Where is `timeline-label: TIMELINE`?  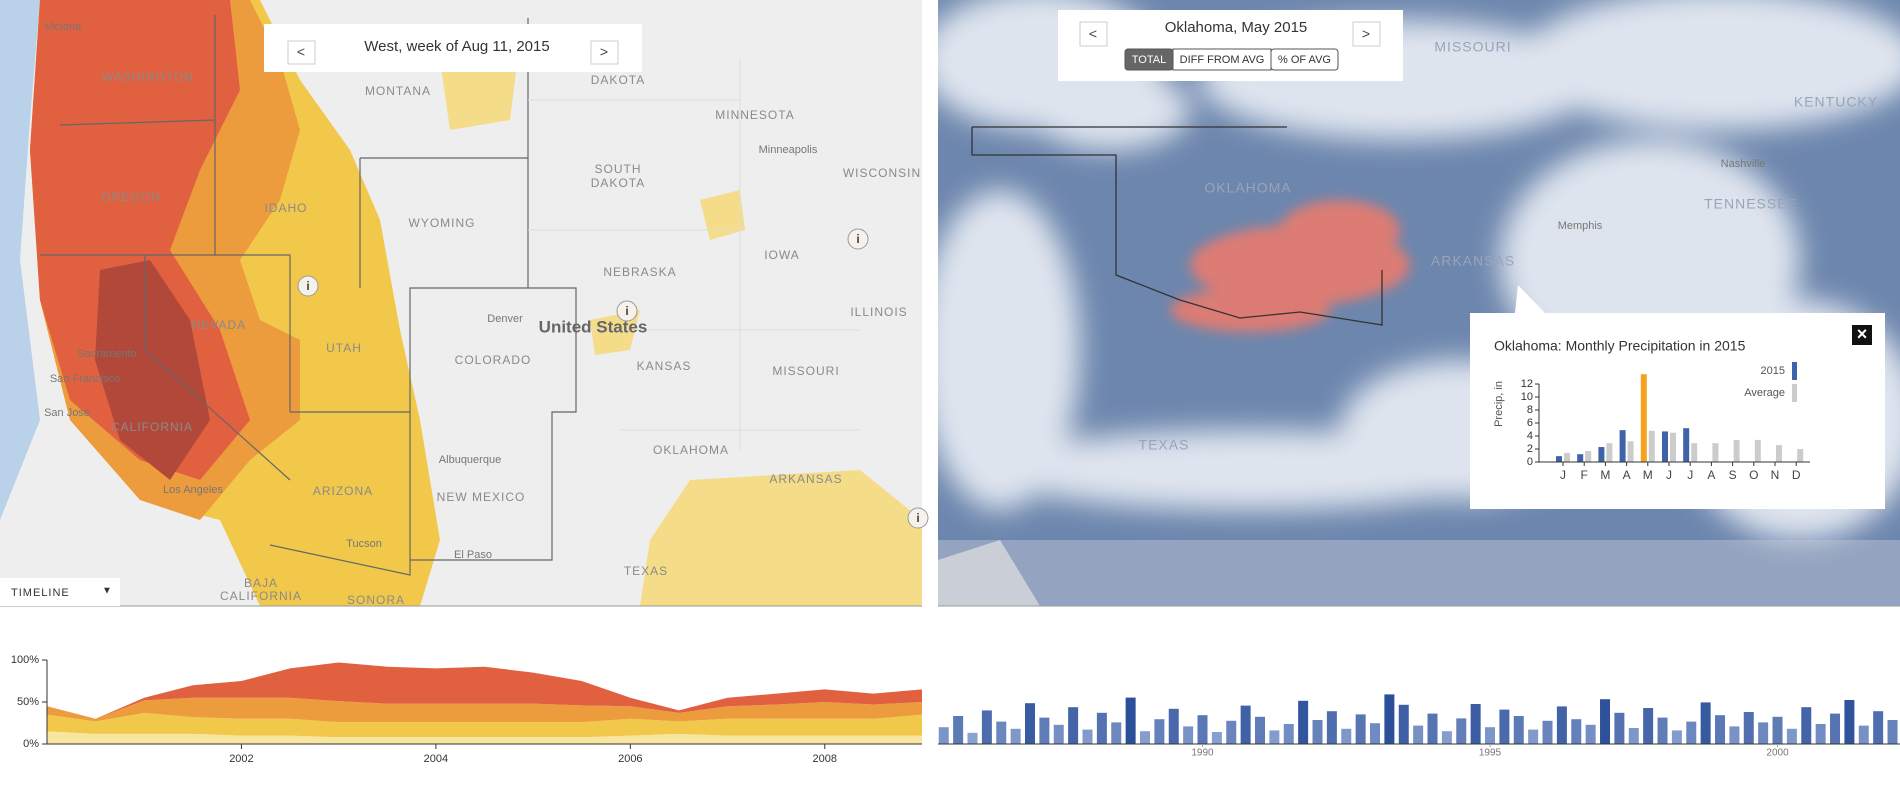
timeline-label: TIMELINE is located at coordinates (40, 593).